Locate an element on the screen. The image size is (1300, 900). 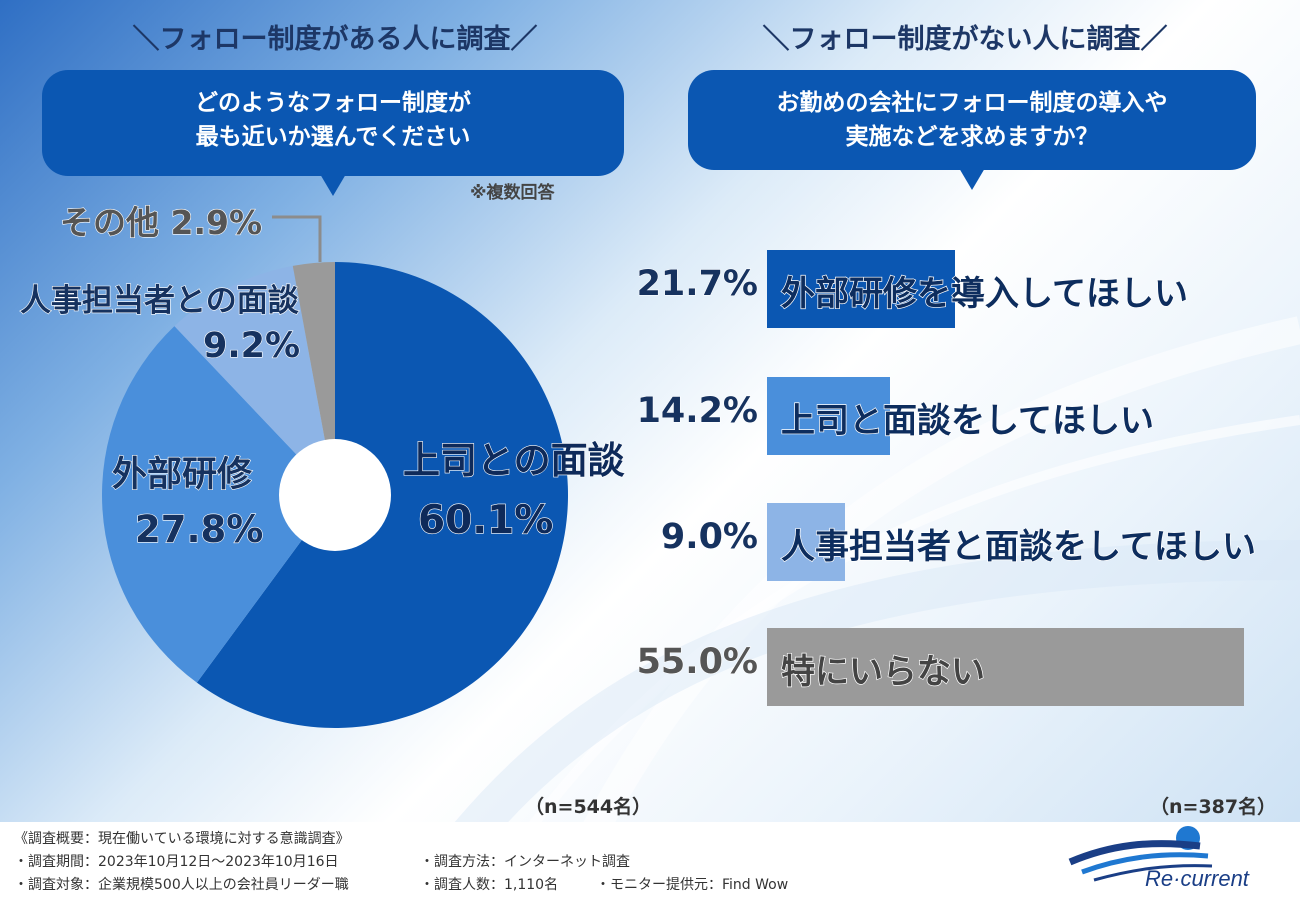
pie-label-other-name: その他 is located at coordinates (109, 222).